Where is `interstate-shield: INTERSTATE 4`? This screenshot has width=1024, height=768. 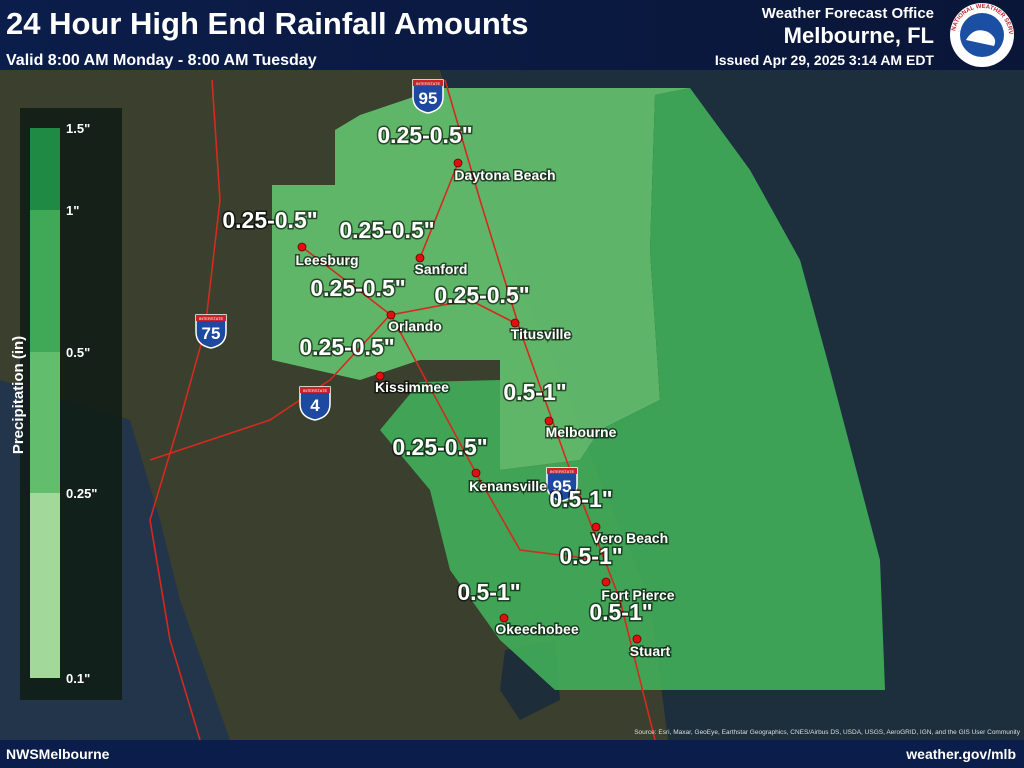
interstate-shield: INTERSTATE 4 is located at coordinates (315, 403).